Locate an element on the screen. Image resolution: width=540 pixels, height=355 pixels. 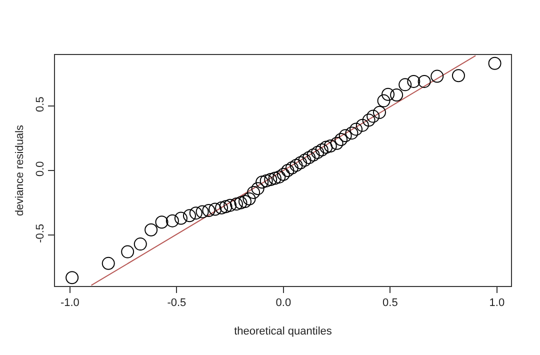
y-tick-label: -0.5 is located at coordinates (40, 233).